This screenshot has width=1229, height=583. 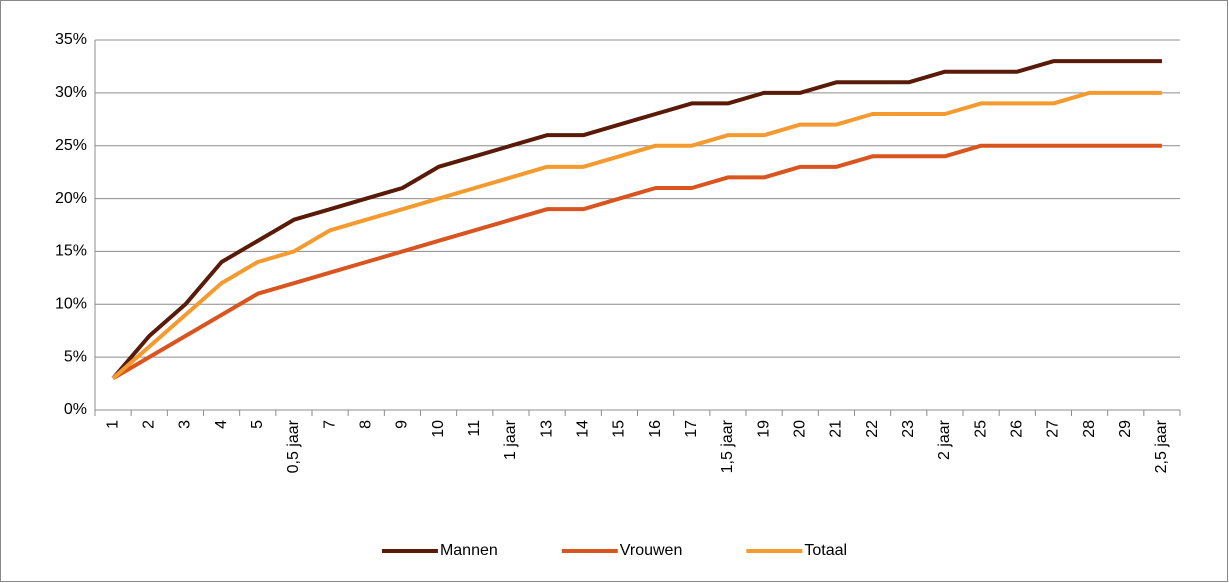 What do you see at coordinates (582, 429) in the screenshot?
I see `x-tick-label: 14` at bounding box center [582, 429].